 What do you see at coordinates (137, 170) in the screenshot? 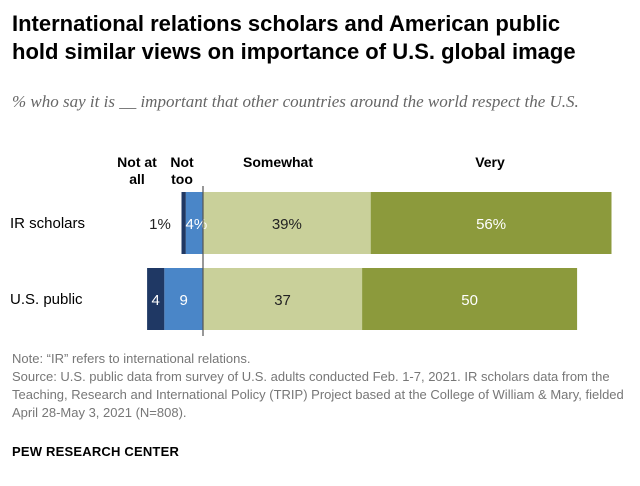
I see `legend-header-not-at-all: Not at all` at bounding box center [137, 170].